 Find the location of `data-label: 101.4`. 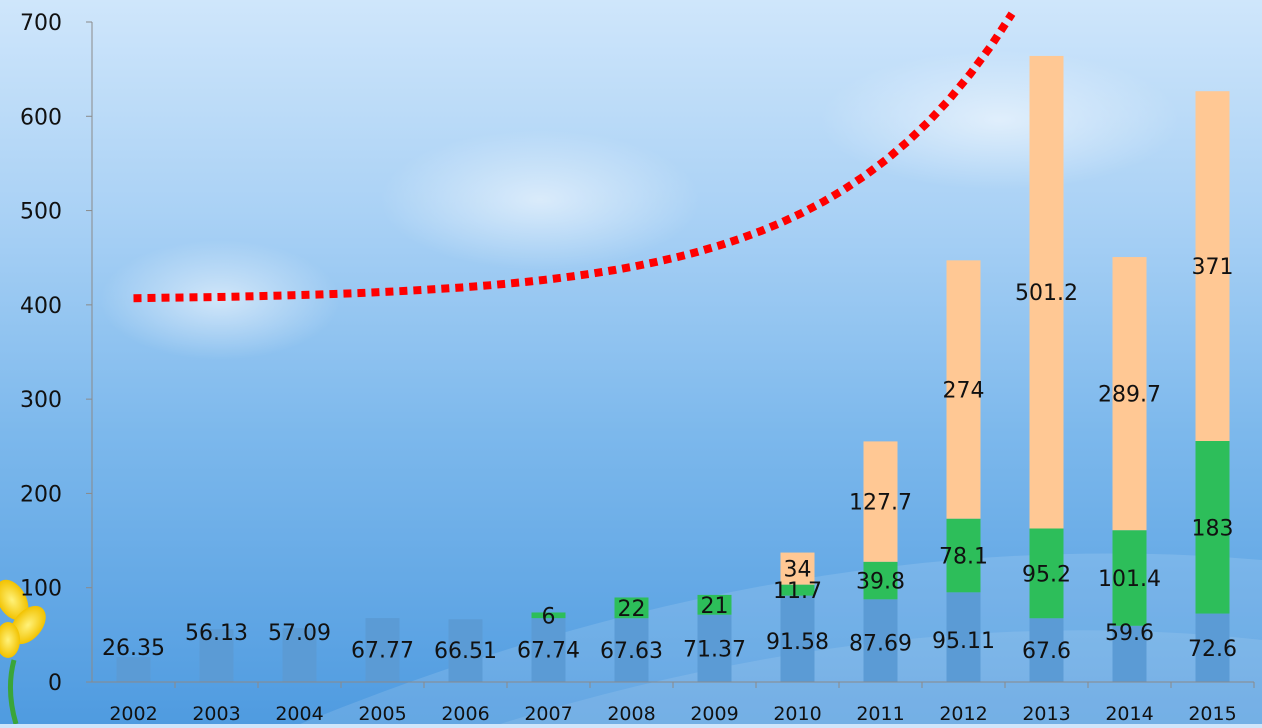

data-label: 101.4 is located at coordinates (1129, 579).